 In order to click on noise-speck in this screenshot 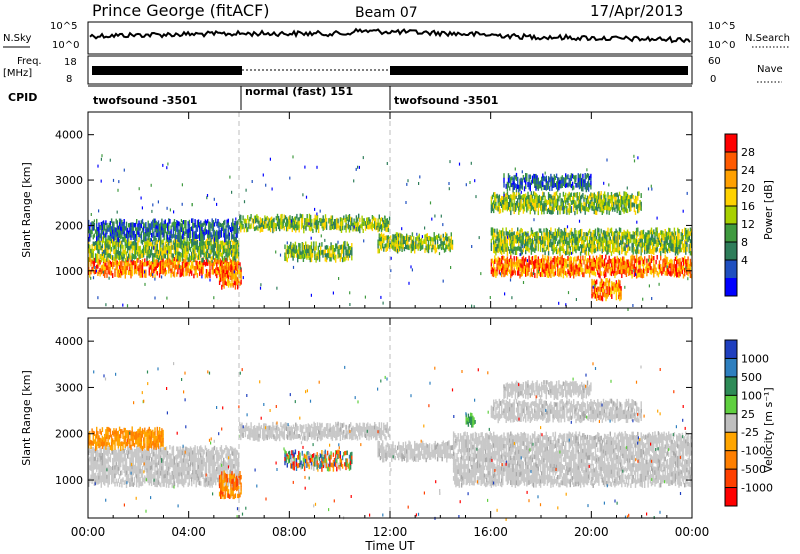, I will do `click(153, 275)`.